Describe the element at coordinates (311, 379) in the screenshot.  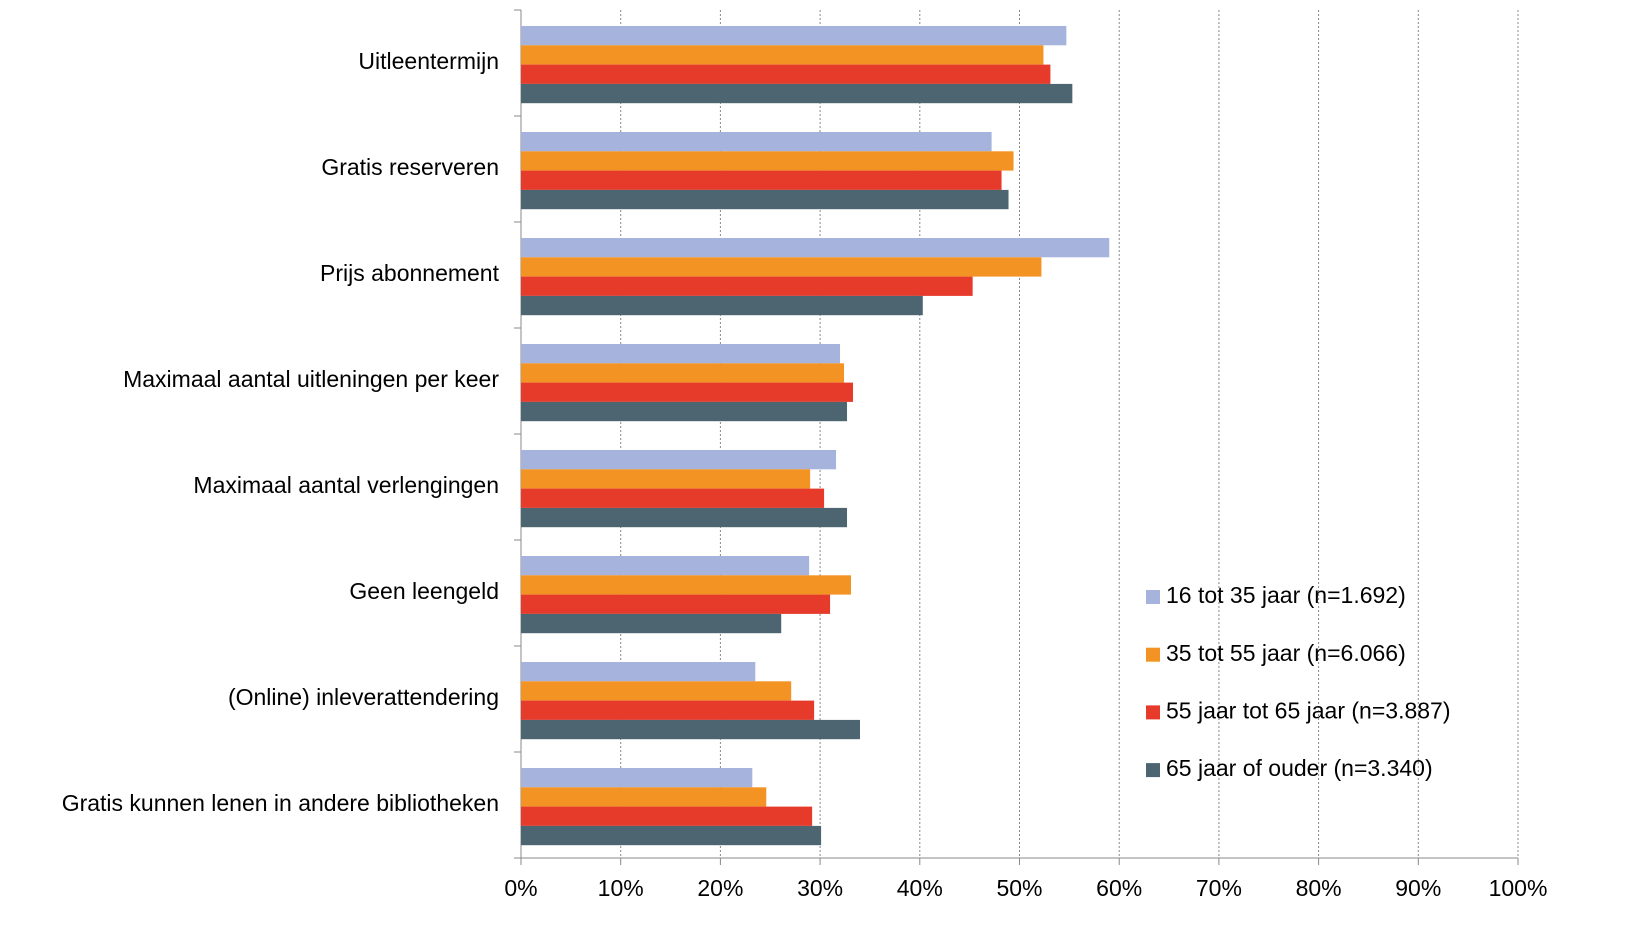
I see `y-tick-label: Maximaal aantal uitleningen per keer` at that location.